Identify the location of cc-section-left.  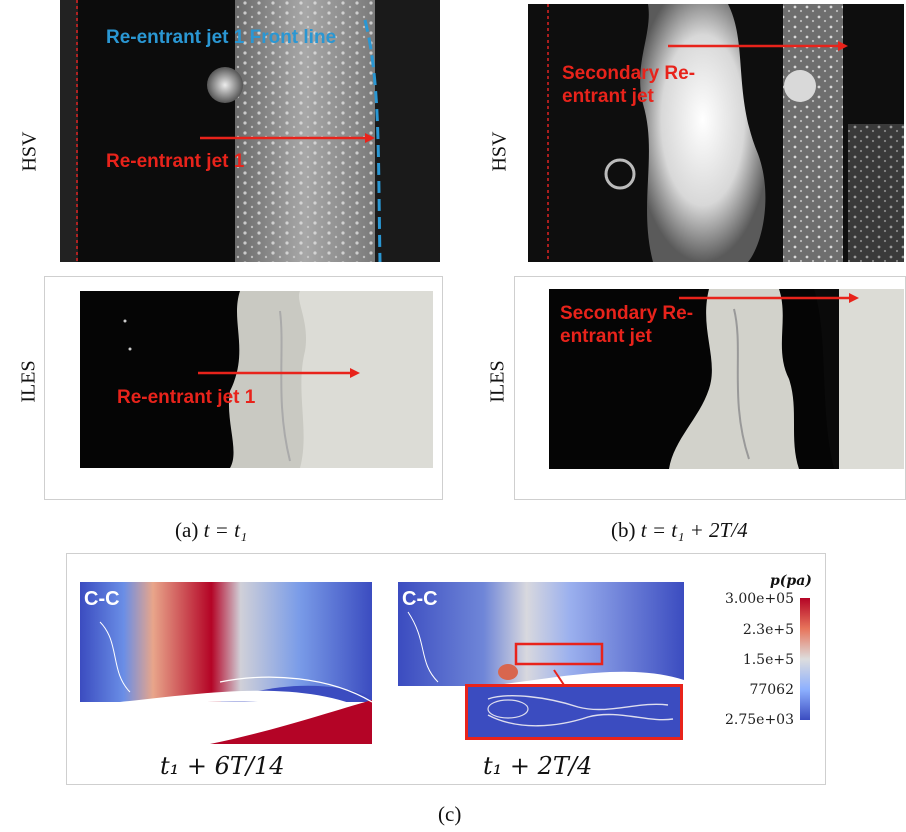
(226, 663).